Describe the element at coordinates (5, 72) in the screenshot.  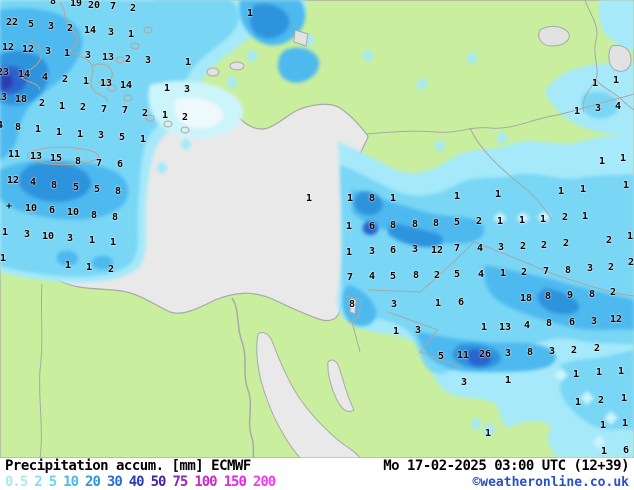
I see `precip-value: 23` at that location.